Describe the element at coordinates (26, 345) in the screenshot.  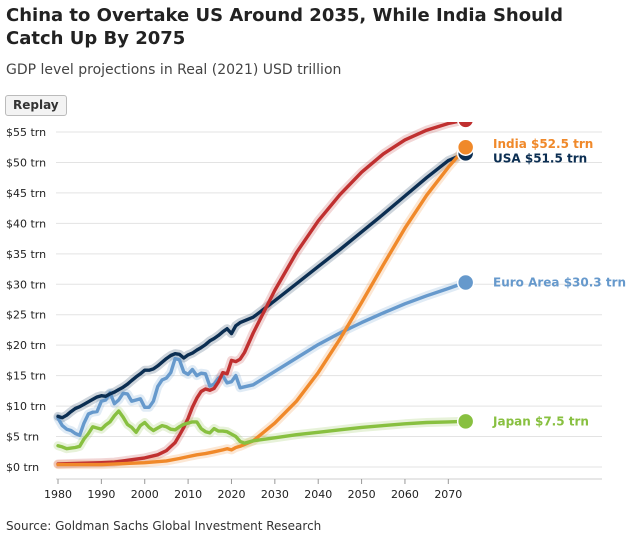
I see `y-tick-label: $20 trn` at that location.